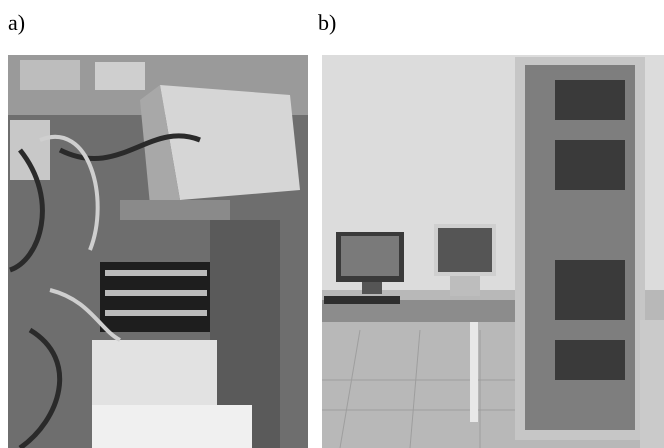  What do you see at coordinates (16, 22) in the screenshot?
I see `panel-label: a)` at bounding box center [16, 22].